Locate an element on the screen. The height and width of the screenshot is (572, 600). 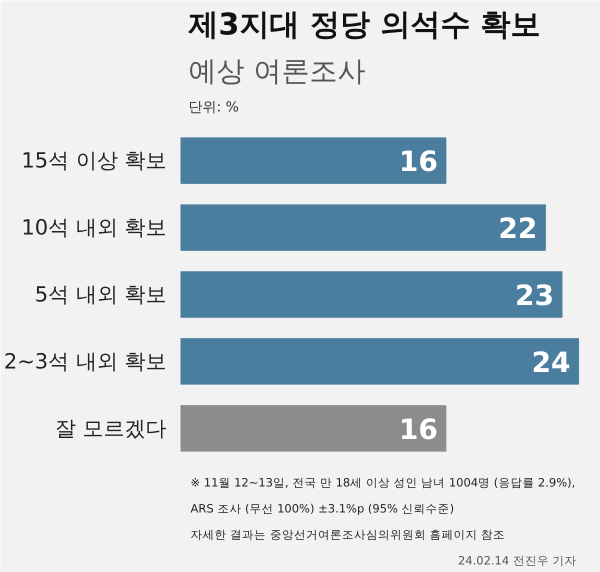
y-tick-label: 15석 이상 확보 is located at coordinates (94, 160).